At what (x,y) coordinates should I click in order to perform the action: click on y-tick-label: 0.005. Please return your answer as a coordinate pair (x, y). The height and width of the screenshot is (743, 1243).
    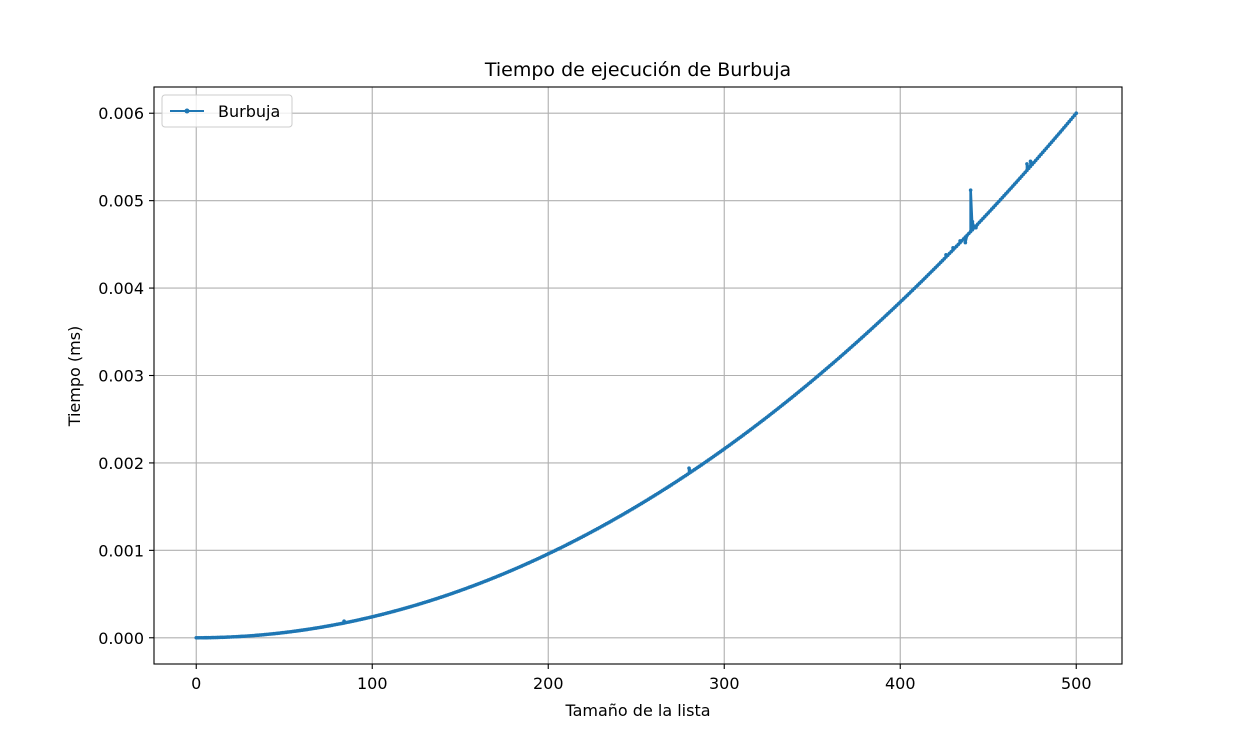
    Looking at the image, I should click on (121, 201).